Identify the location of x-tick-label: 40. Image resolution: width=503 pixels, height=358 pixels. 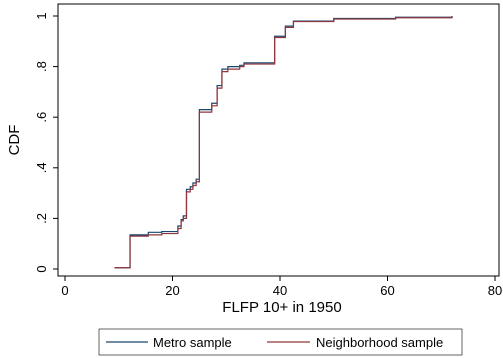
(280, 290).